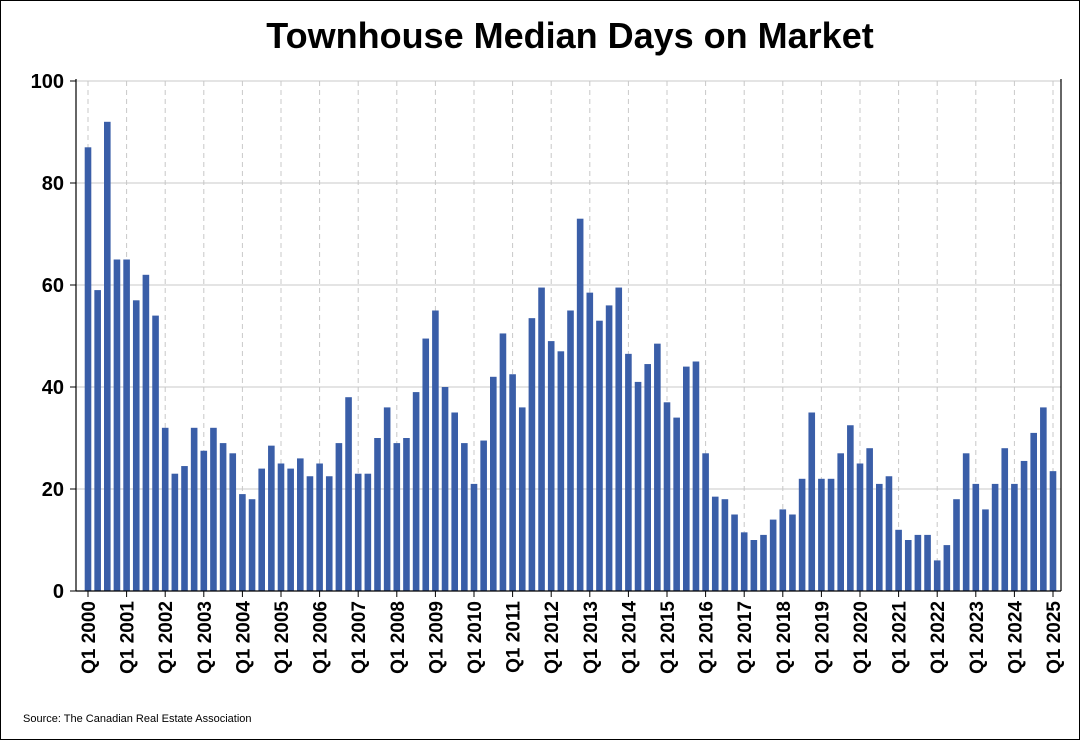  Describe the element at coordinates (398, 637) in the screenshot. I see `x-tick-label: Q1 2008` at that location.